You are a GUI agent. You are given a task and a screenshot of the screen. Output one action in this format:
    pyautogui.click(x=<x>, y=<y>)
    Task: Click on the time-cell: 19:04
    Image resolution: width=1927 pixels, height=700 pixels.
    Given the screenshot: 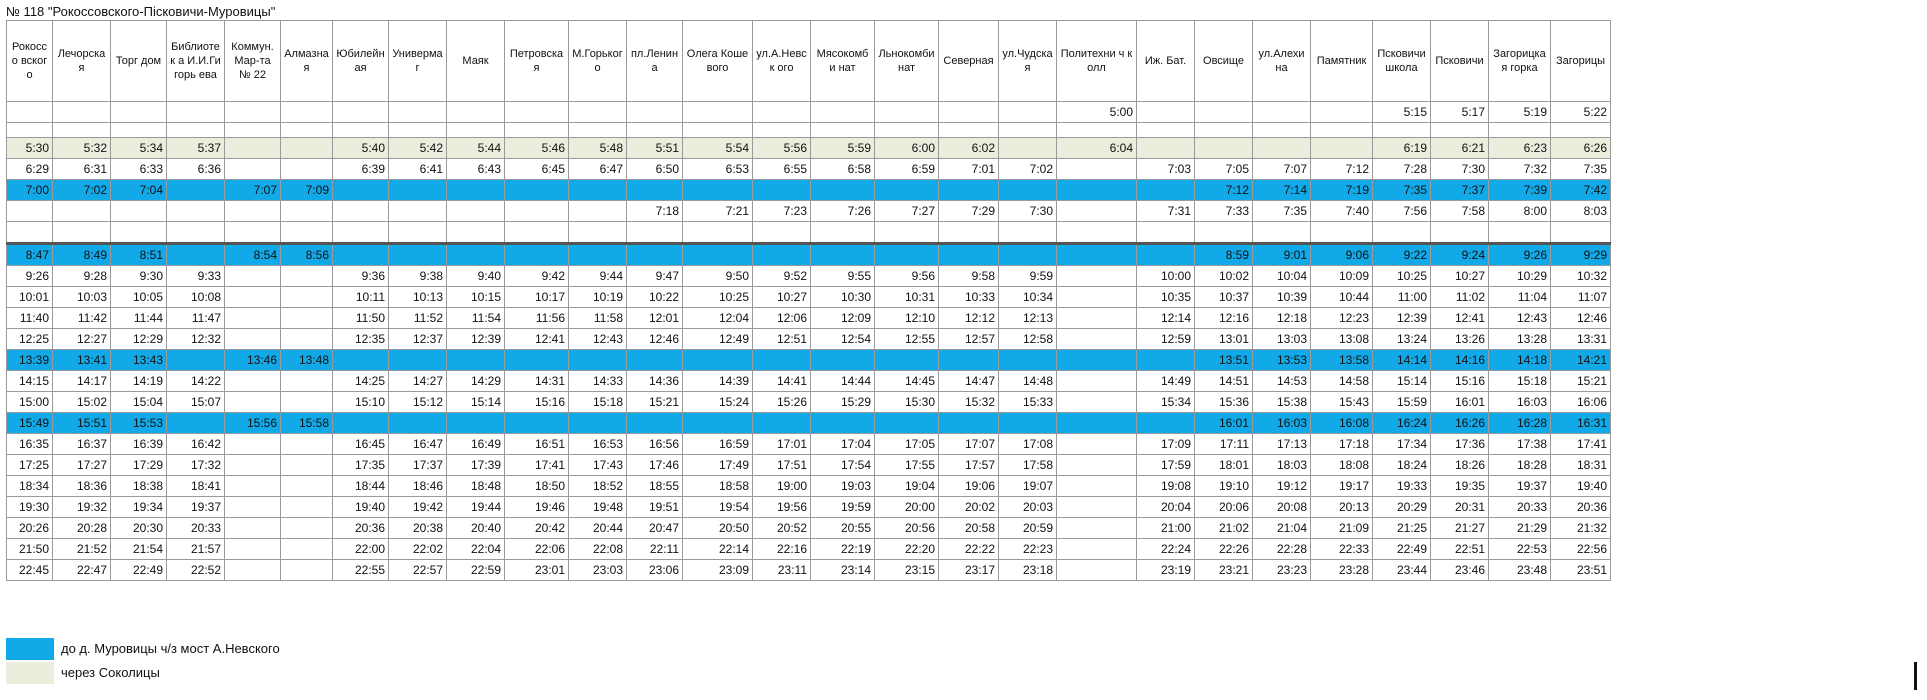 What is the action you would take?
    pyautogui.click(x=906, y=486)
    